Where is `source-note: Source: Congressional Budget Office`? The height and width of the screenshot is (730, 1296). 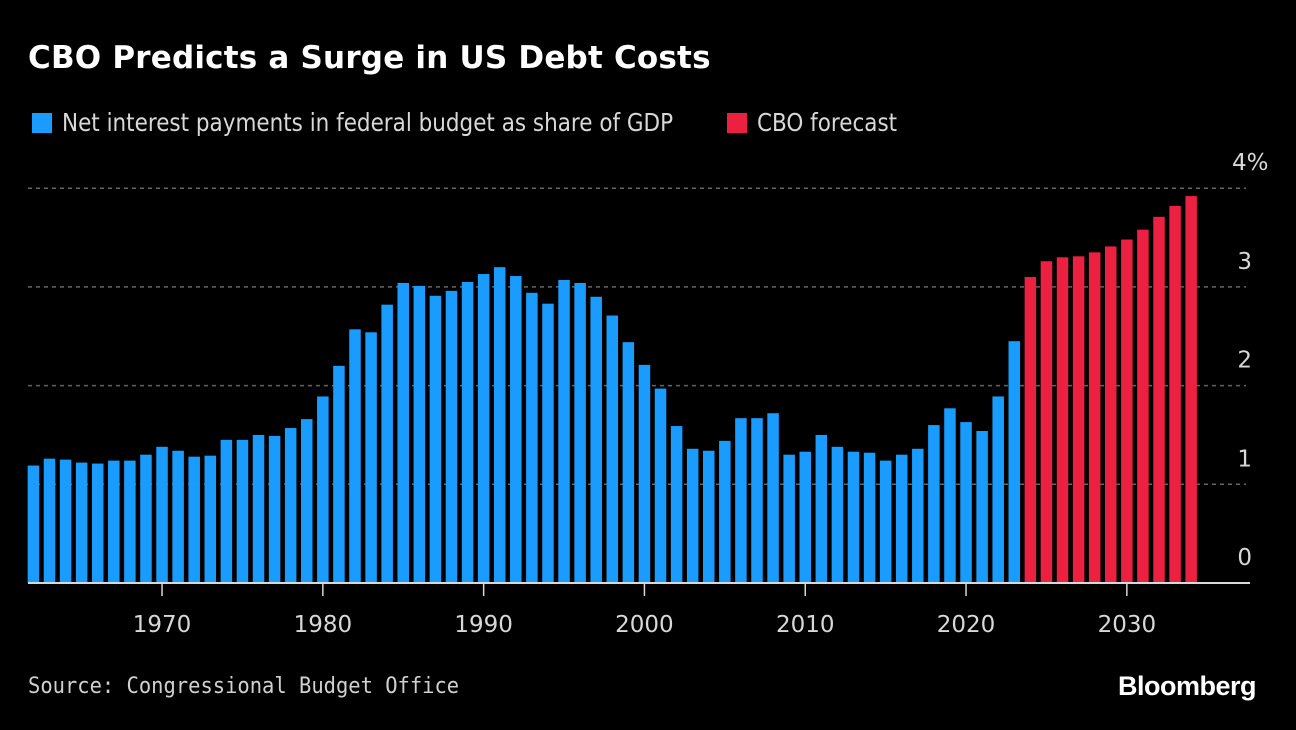 source-note: Source: Congressional Budget Office is located at coordinates (244, 686).